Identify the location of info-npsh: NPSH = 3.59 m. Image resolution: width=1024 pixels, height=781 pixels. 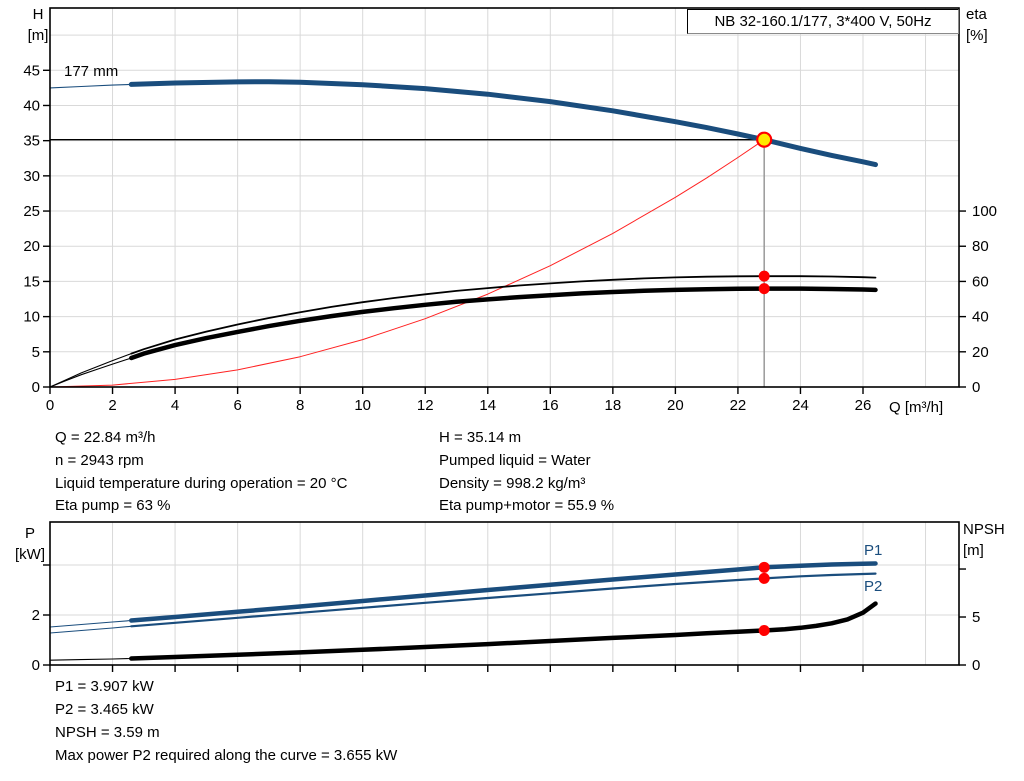
(107, 732).